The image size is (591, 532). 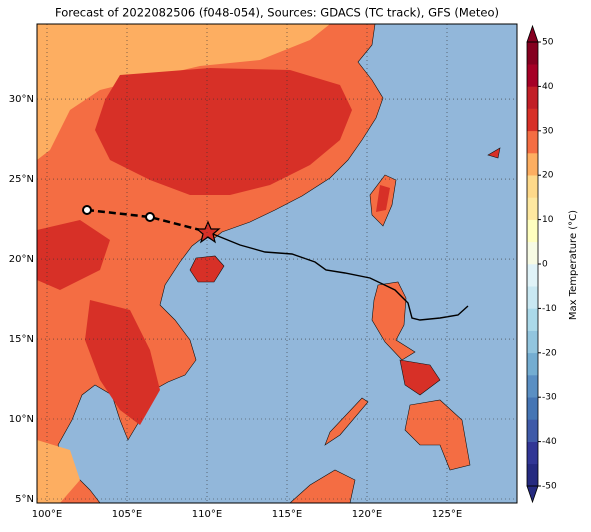 I want to click on lat-tick-label: 20°N, so click(x=21, y=259).